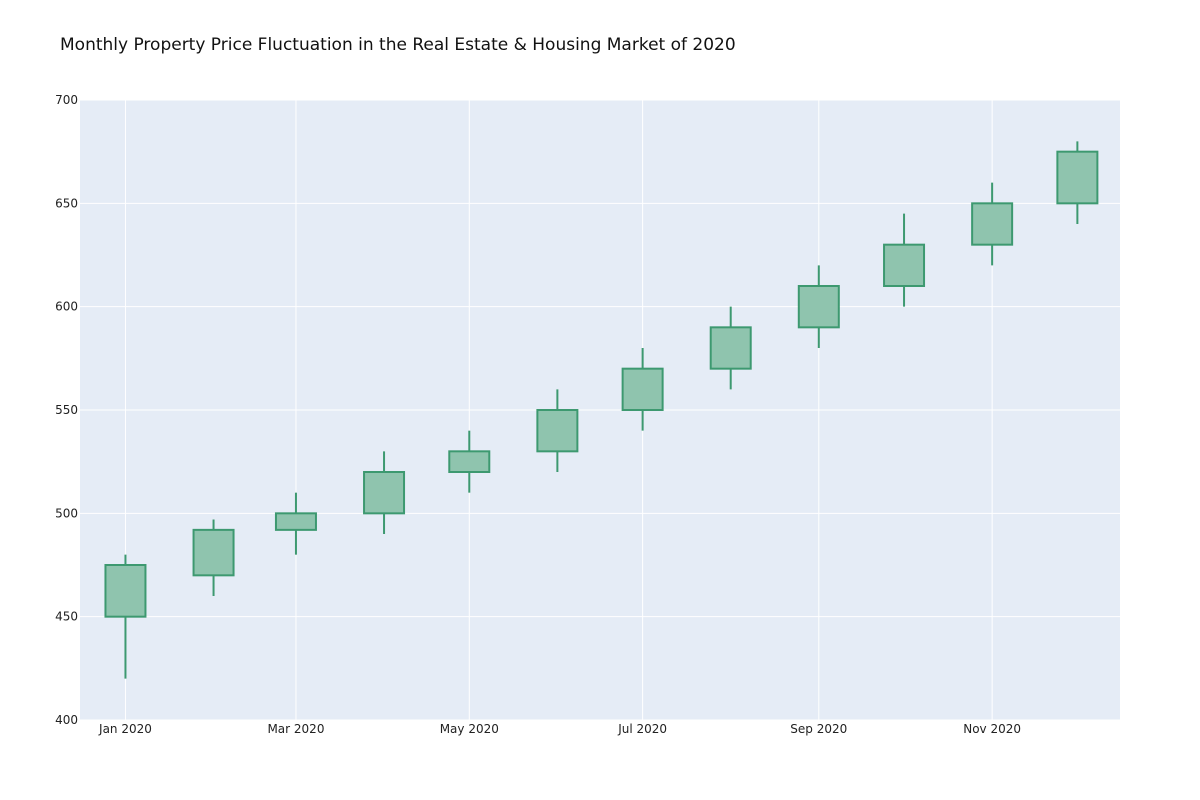 The width and height of the screenshot is (1200, 800). What do you see at coordinates (992, 729) in the screenshot?
I see `x-tick-label: Nov 2020` at bounding box center [992, 729].